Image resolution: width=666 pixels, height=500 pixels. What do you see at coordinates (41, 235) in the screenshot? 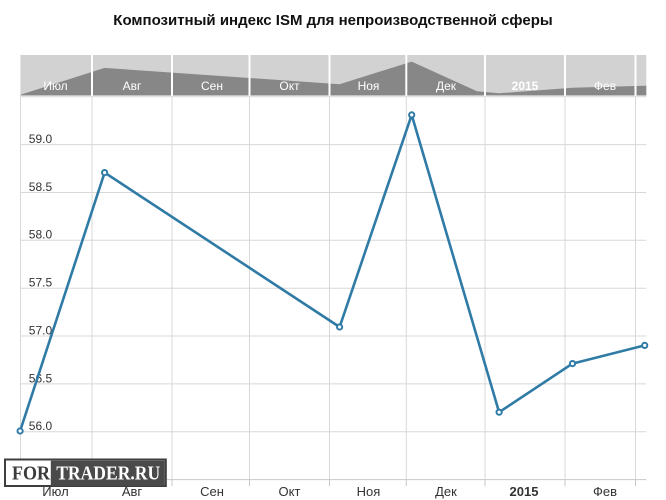
I see `svg-text: 58.0` at bounding box center [41, 235].